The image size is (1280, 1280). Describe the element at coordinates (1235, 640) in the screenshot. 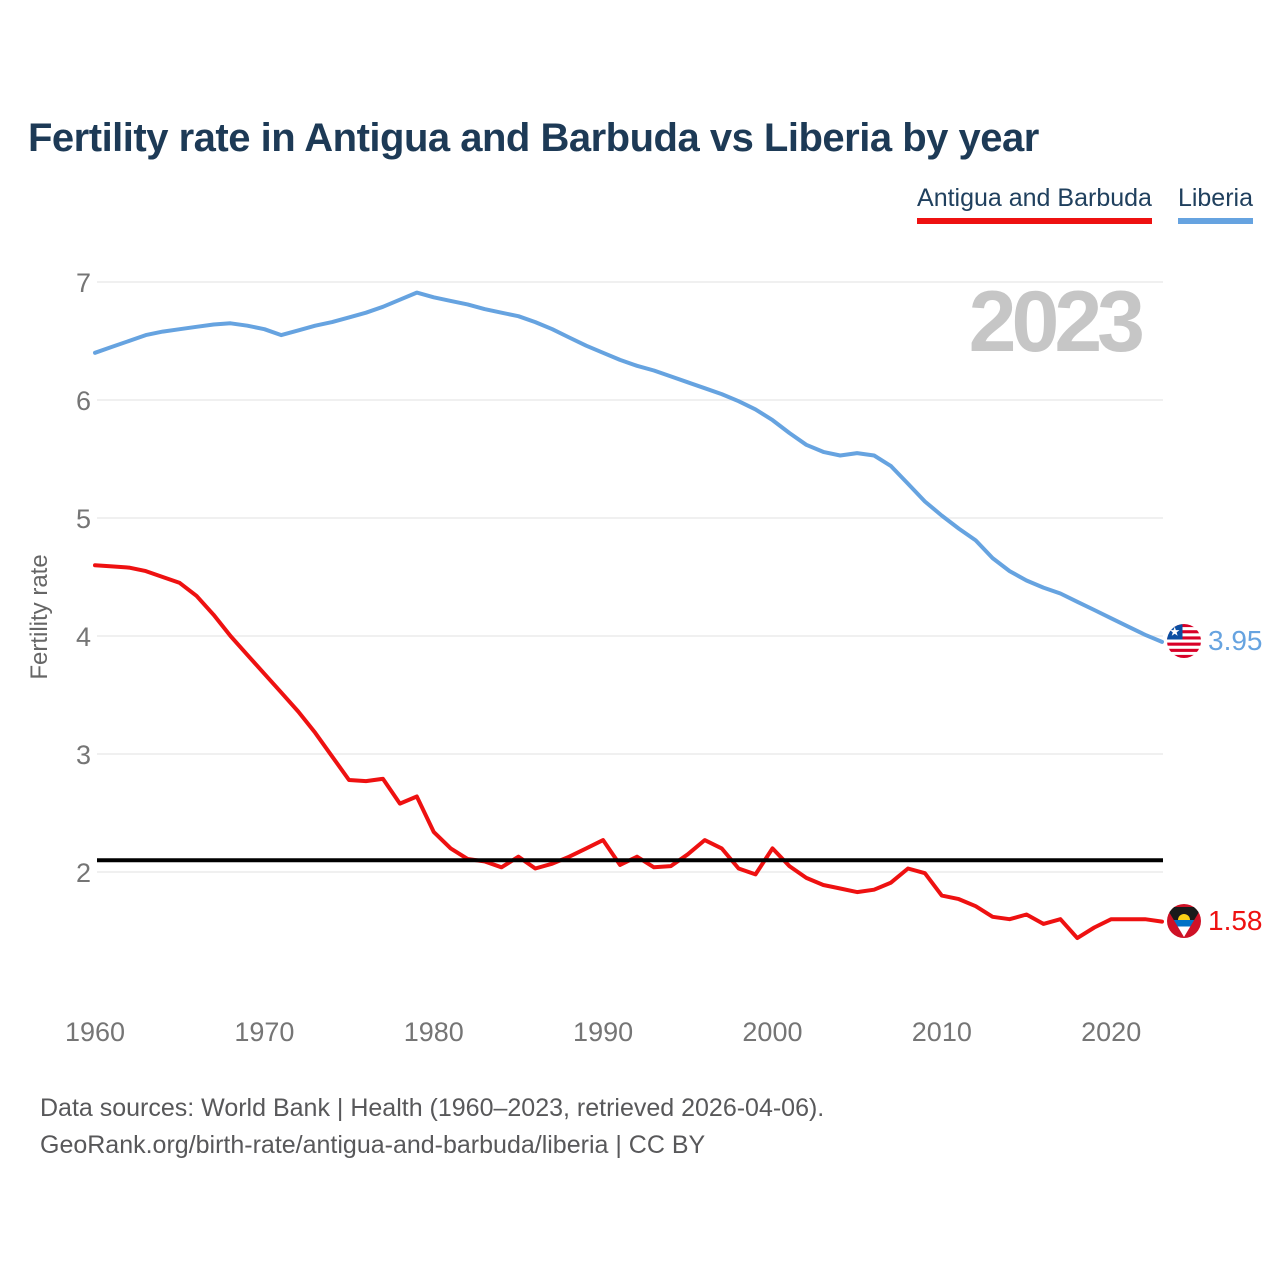

I see `end-value-liberia: 3.95` at that location.